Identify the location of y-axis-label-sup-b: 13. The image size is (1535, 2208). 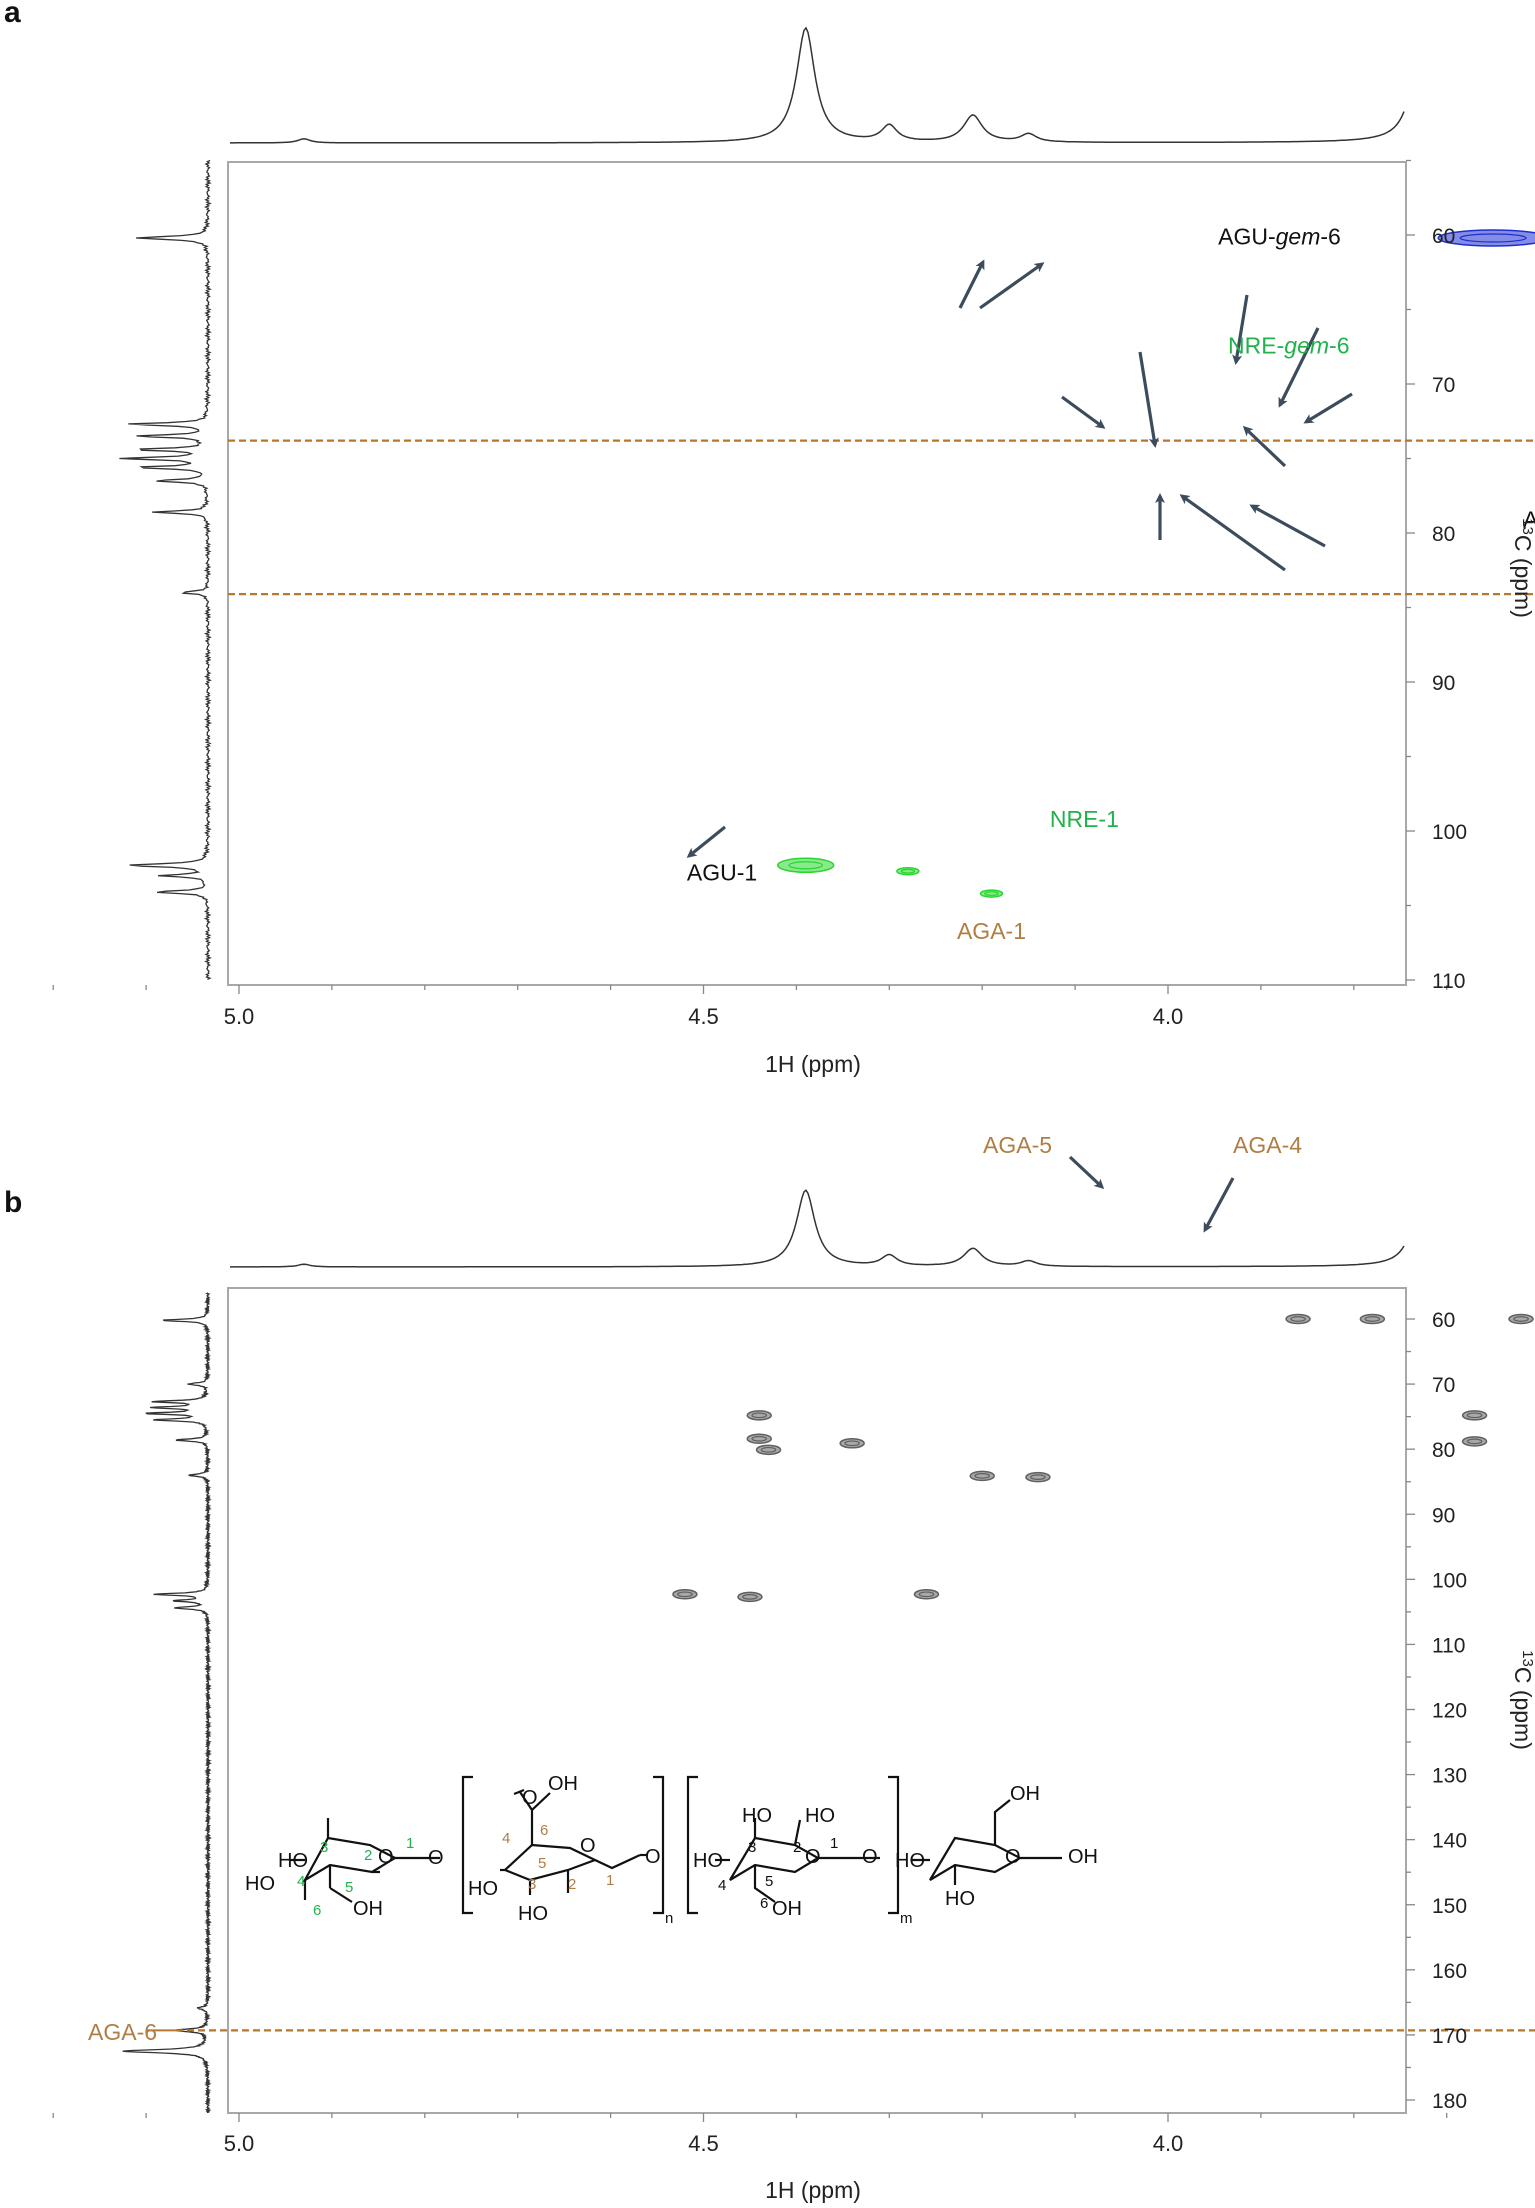
(1527, 1658).